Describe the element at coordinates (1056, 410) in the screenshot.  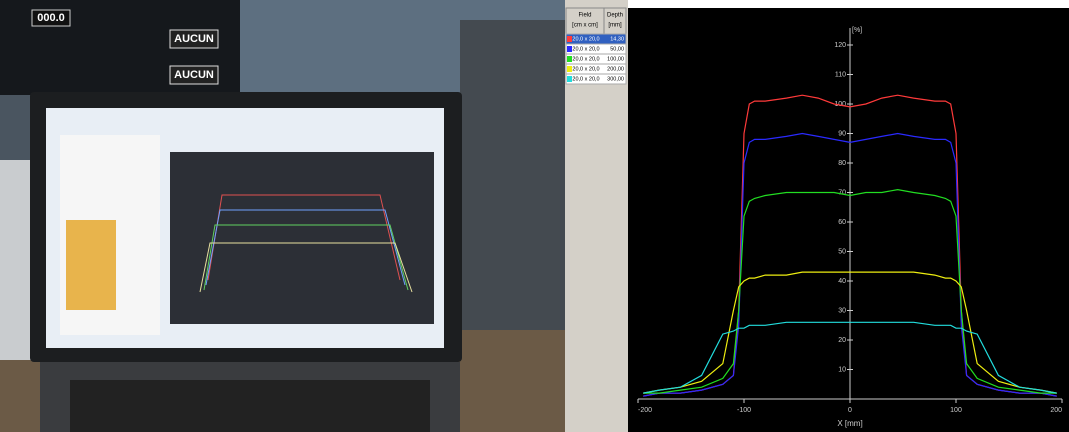
I see `x-tick-label: 200` at that location.